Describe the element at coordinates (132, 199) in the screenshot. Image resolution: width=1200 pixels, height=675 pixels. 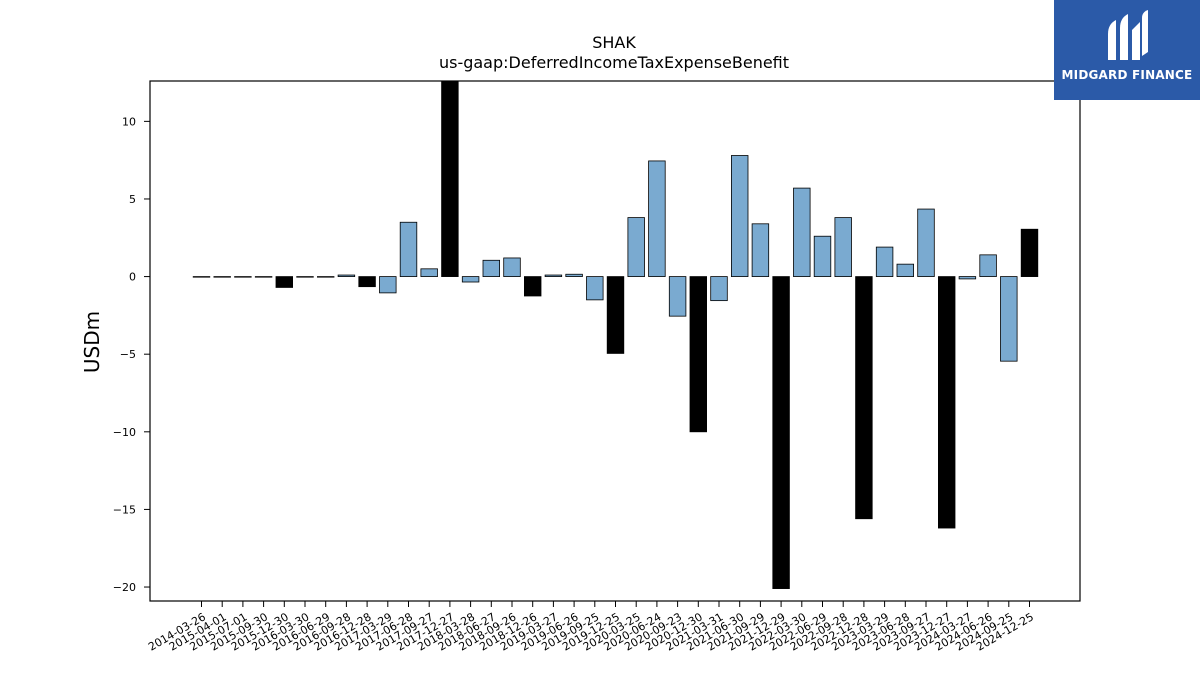
I see `y-tick-label: 5` at that location.